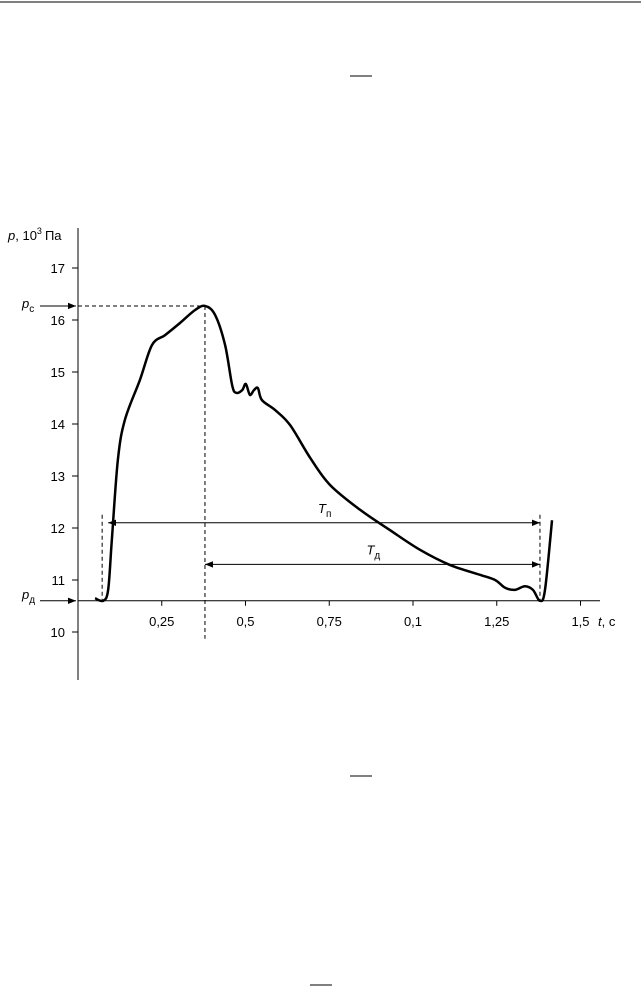 Image resolution: width=641 pixels, height=1000 pixels. What do you see at coordinates (34, 234) in the screenshot?
I see `y-axis-label: p, 103 Па` at bounding box center [34, 234].